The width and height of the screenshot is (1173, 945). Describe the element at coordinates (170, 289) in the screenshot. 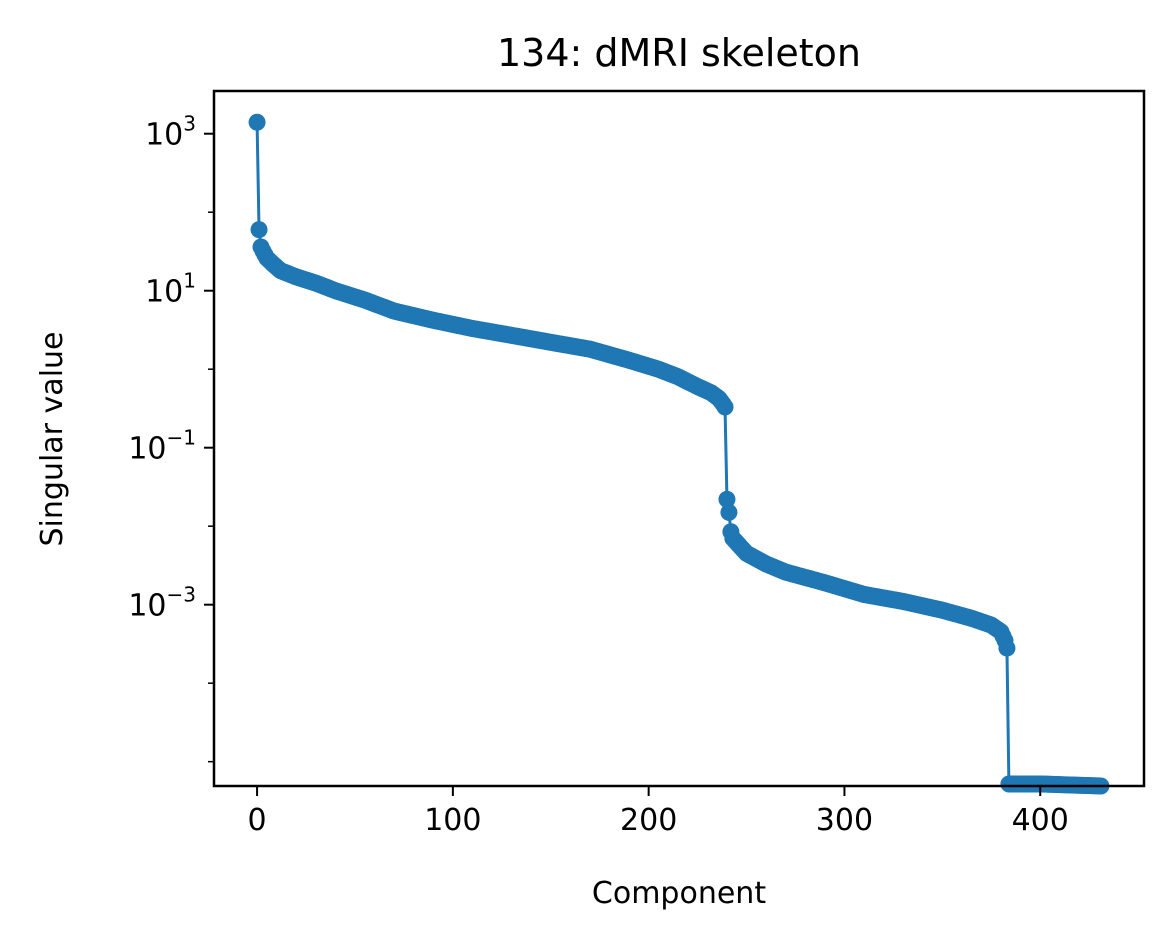

I see `y-tick-label: 10¹` at that location.